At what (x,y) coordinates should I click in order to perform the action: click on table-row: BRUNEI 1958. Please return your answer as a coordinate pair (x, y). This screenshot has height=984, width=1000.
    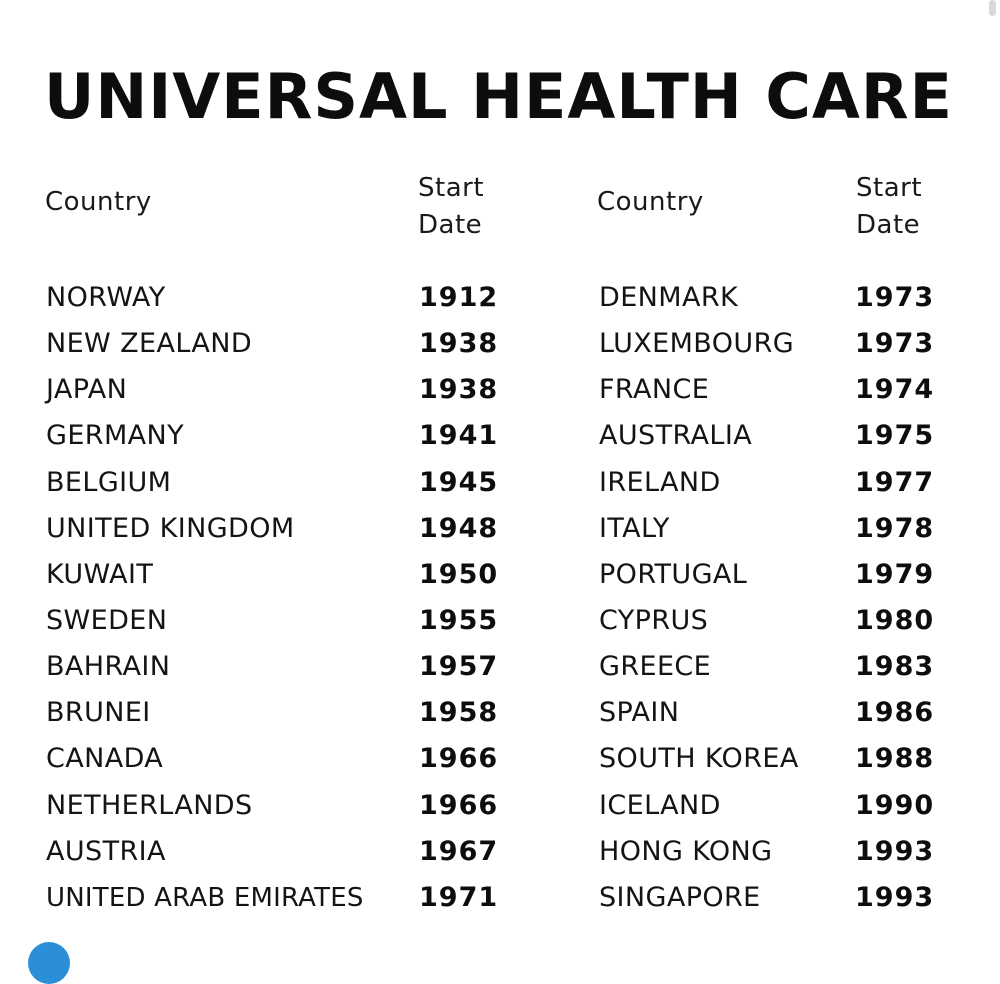
    Looking at the image, I should click on (272, 713).